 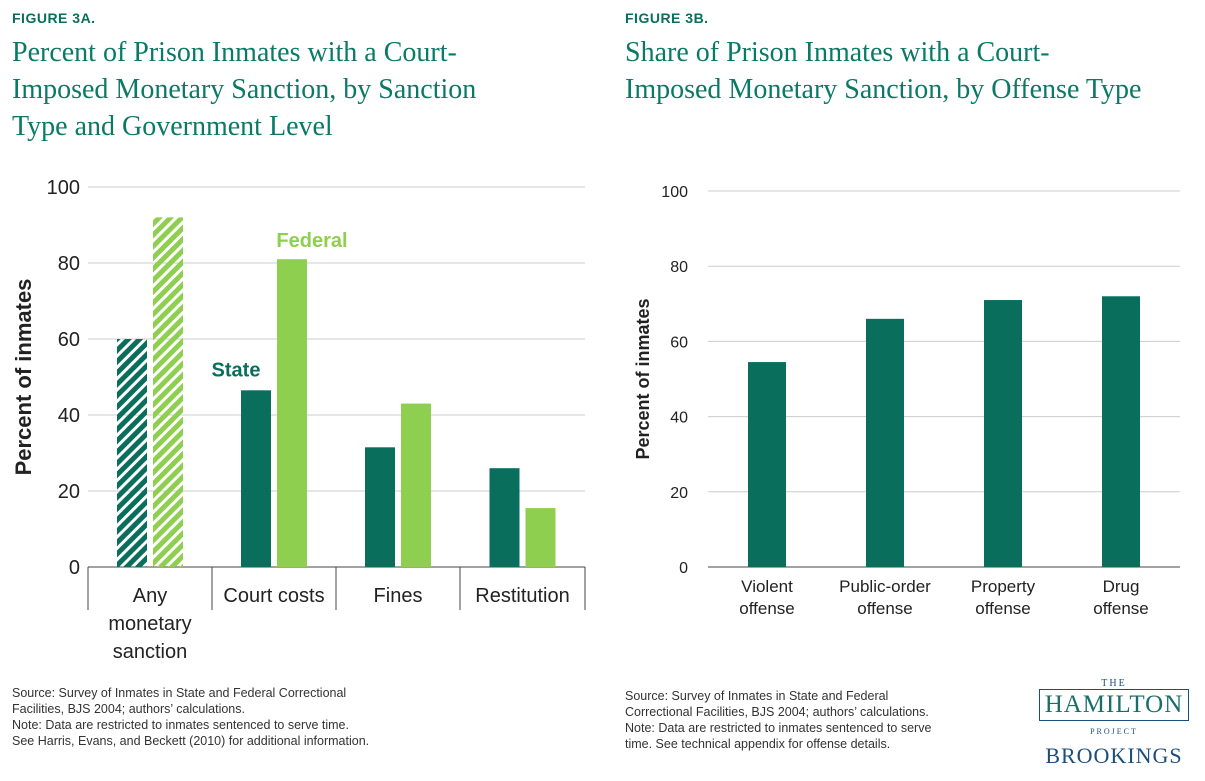 What do you see at coordinates (1120, 597) in the screenshot?
I see `x-category-label: Drug offense` at bounding box center [1120, 597].